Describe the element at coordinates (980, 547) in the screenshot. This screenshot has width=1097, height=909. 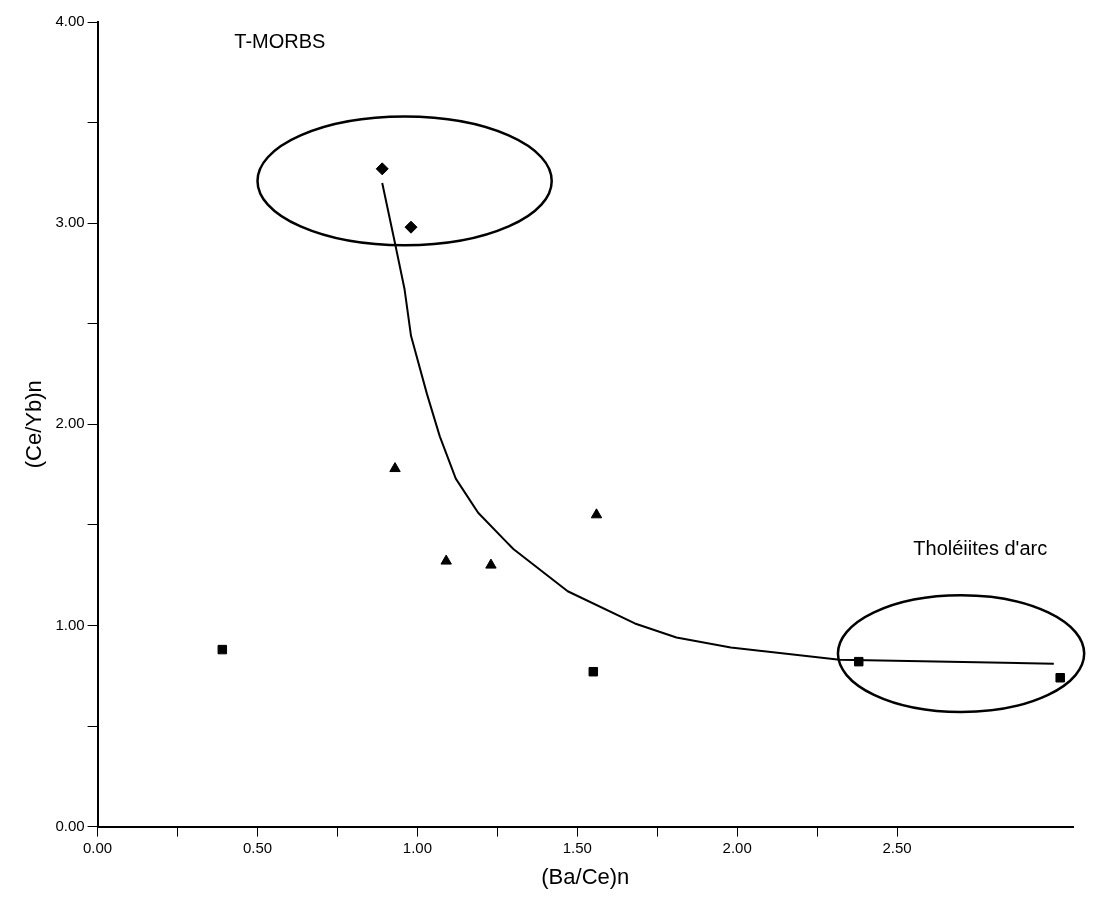
I see `annotation: Tholéiites d'arc` at that location.